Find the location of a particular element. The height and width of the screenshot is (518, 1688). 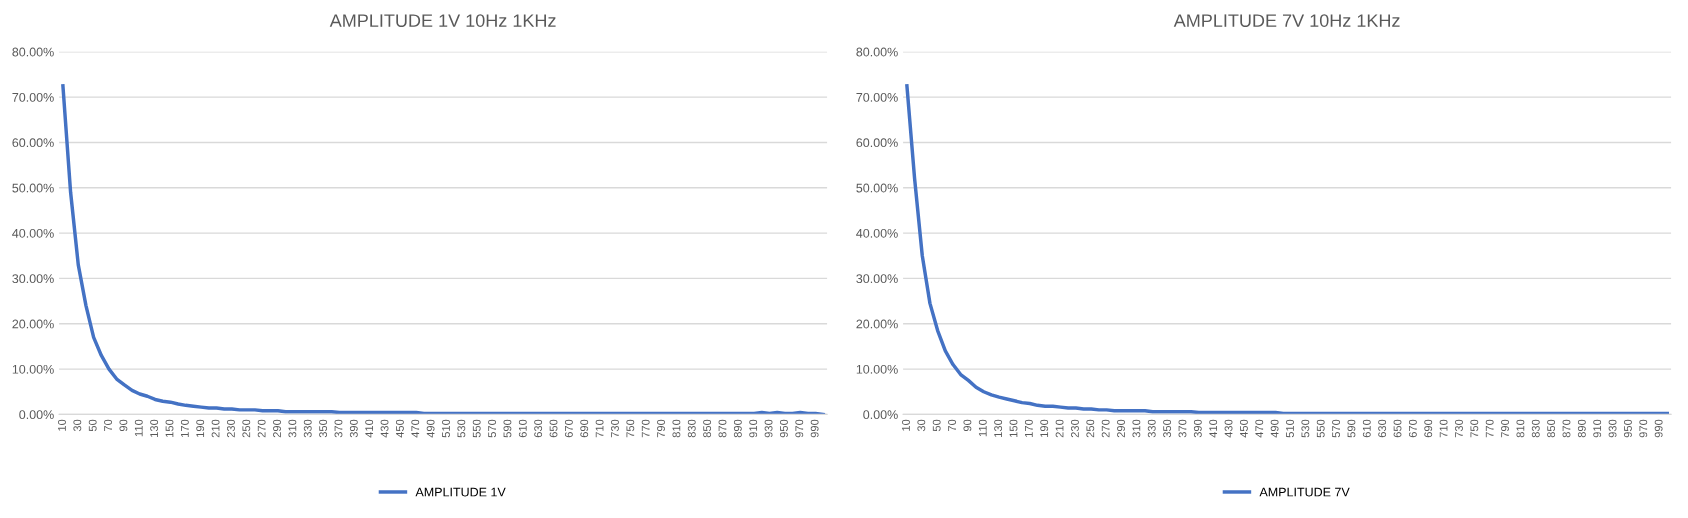

chart-title: AMPLITUDE 1V 10Hz 1KHz is located at coordinates (442, 20).